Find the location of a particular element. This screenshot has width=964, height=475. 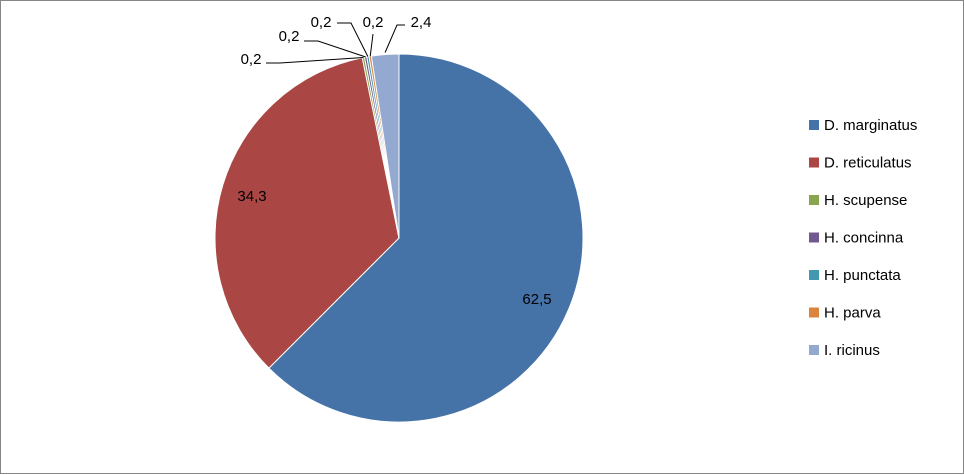

data-label-h-punctata: 0,2 is located at coordinates (321, 22).